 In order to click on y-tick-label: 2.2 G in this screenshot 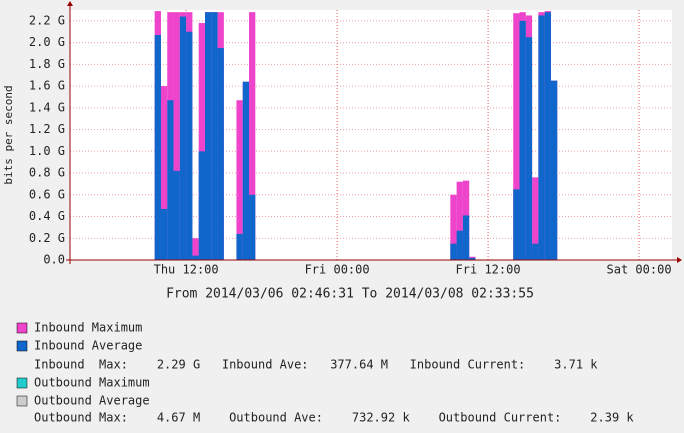, I will do `click(47, 20)`.